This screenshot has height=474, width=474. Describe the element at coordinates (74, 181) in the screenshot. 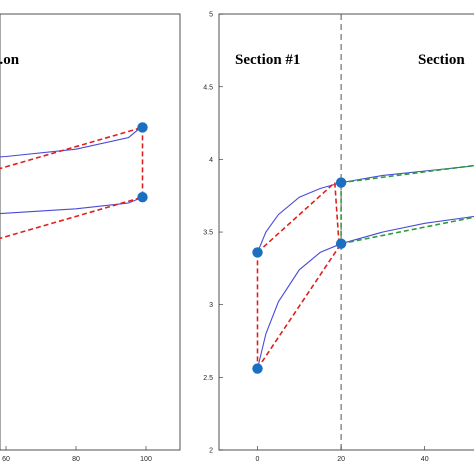

I see `left-plot-area` at that location.